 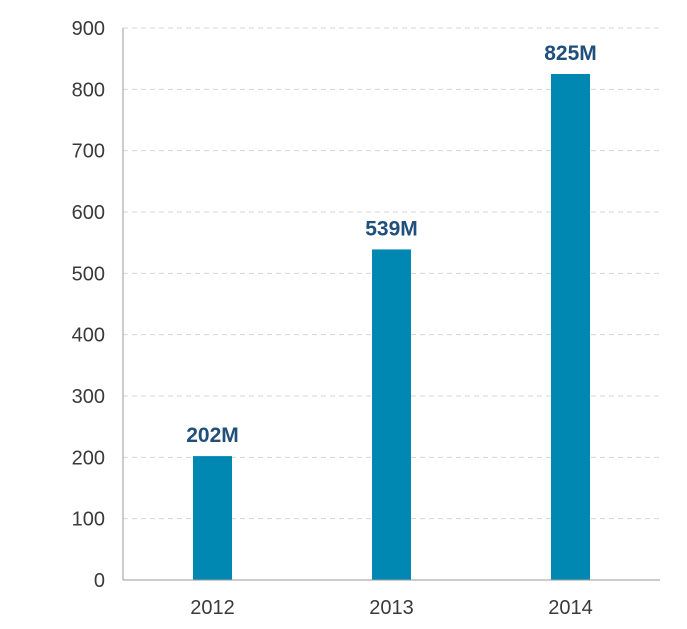 I want to click on x-tick-labels: 2012 2013 2014, so click(x=391, y=608).